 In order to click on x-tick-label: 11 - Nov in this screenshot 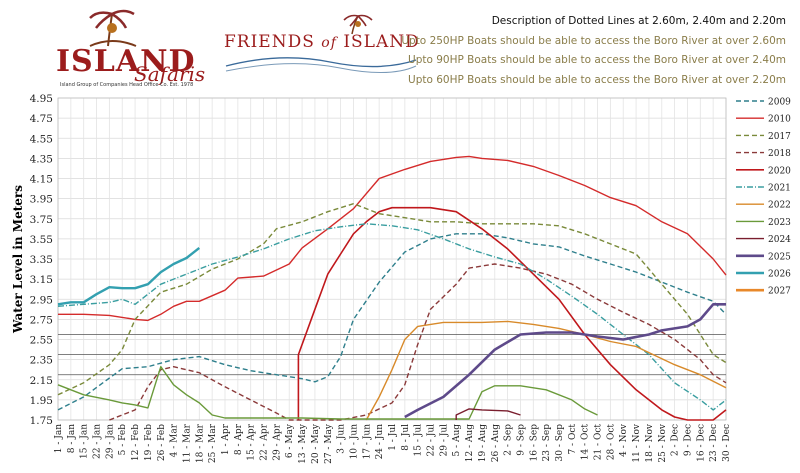, I will do `click(637, 443)`.